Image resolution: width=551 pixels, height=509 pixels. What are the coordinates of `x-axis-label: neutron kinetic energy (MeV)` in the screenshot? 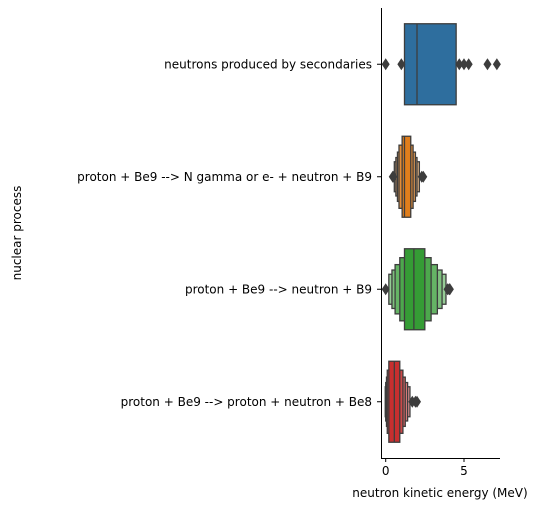 It's located at (439, 493).